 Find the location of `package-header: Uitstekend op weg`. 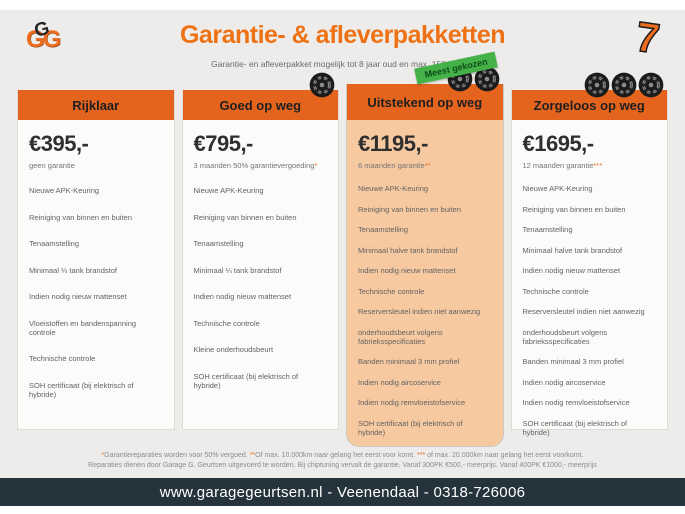

package-header: Uitstekend op weg is located at coordinates (425, 102).